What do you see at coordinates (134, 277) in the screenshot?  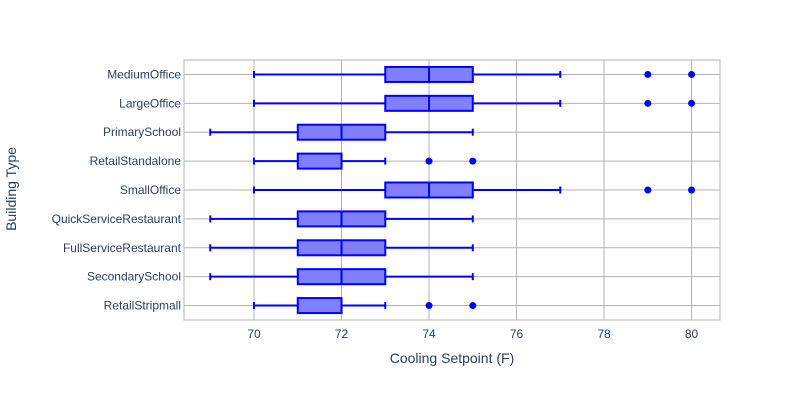 I see `y-tick-label: SecondarySchool` at bounding box center [134, 277].